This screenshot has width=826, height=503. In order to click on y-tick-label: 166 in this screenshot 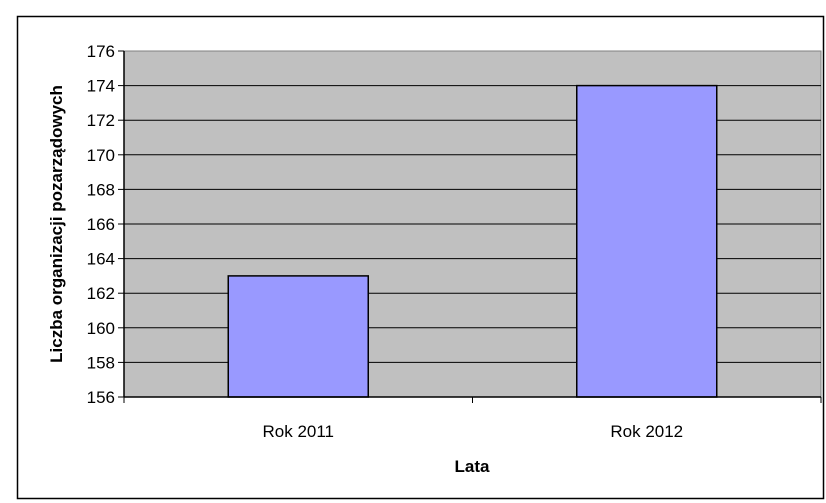, I will do `click(101, 224)`.